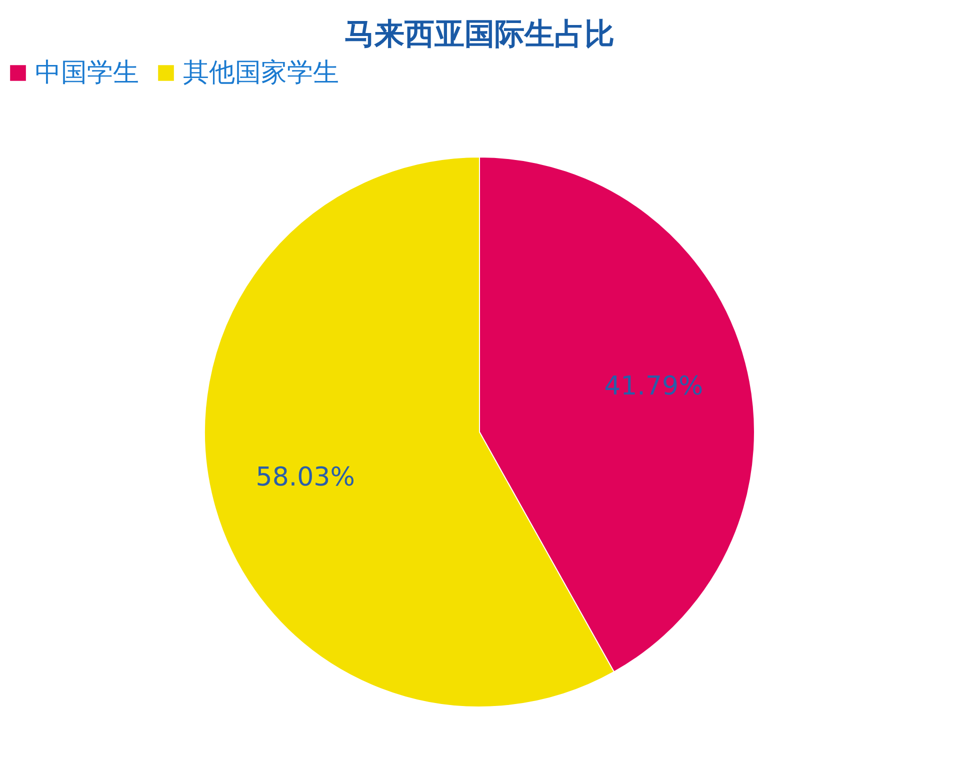  Describe the element at coordinates (261, 73) in the screenshot. I see `legend-label: 其他国家学生` at that location.